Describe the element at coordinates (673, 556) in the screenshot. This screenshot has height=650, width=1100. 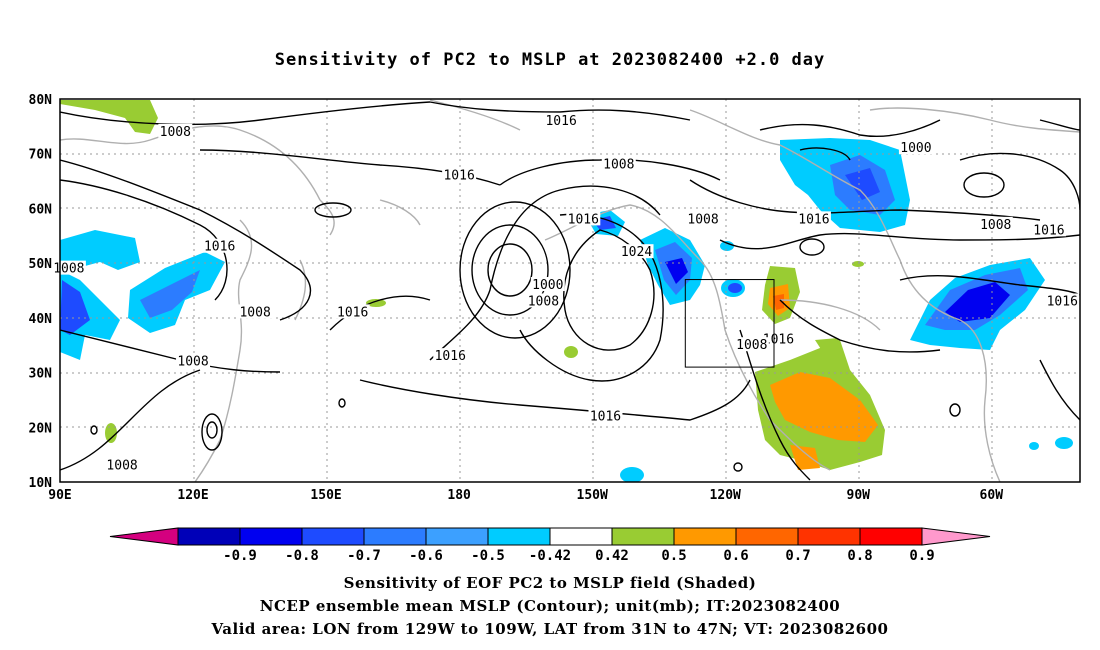
I see `colorbar-tick-label: 0.5` at that location.